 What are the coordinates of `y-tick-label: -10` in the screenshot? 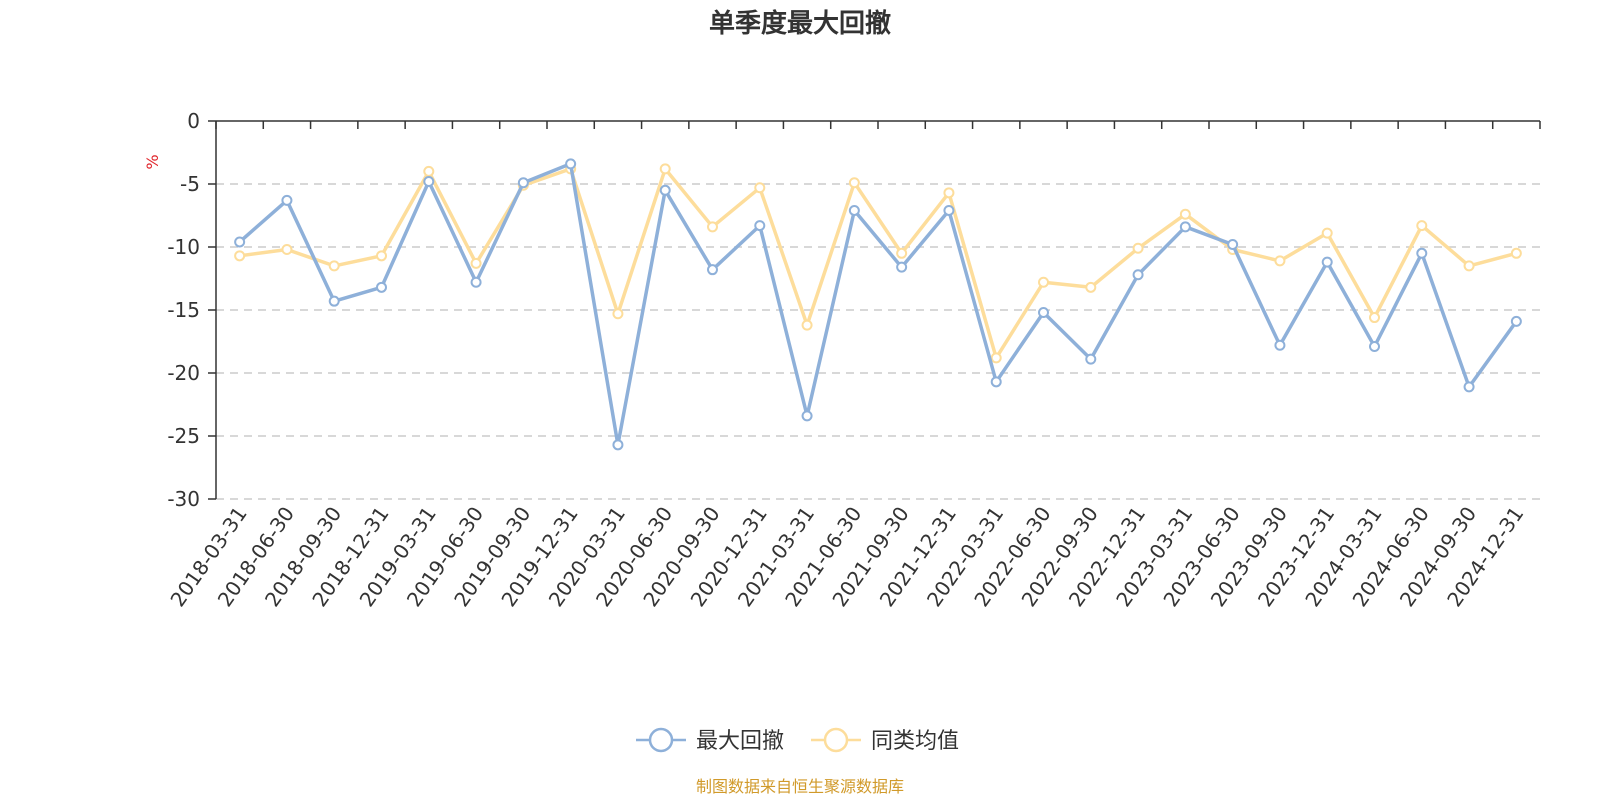 It's located at (183, 247).